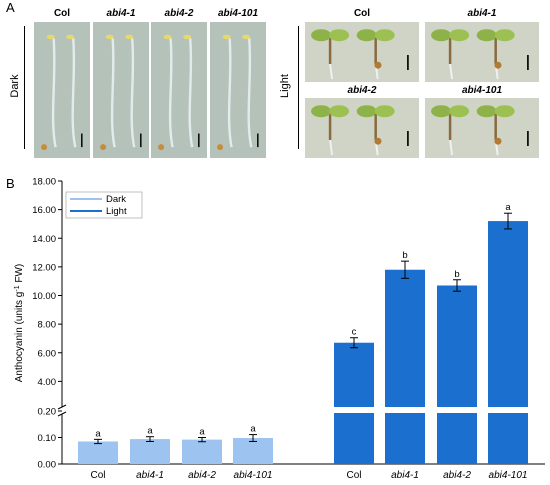 Image resolution: width=550 pixels, height=485 pixels. I want to click on panel-b-letter: B, so click(10, 183).